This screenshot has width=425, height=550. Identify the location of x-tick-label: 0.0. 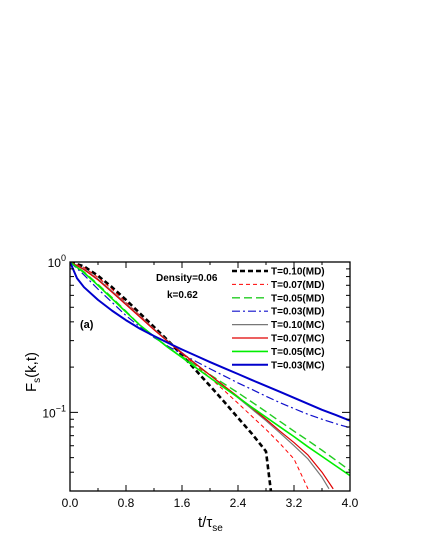
(70, 503).